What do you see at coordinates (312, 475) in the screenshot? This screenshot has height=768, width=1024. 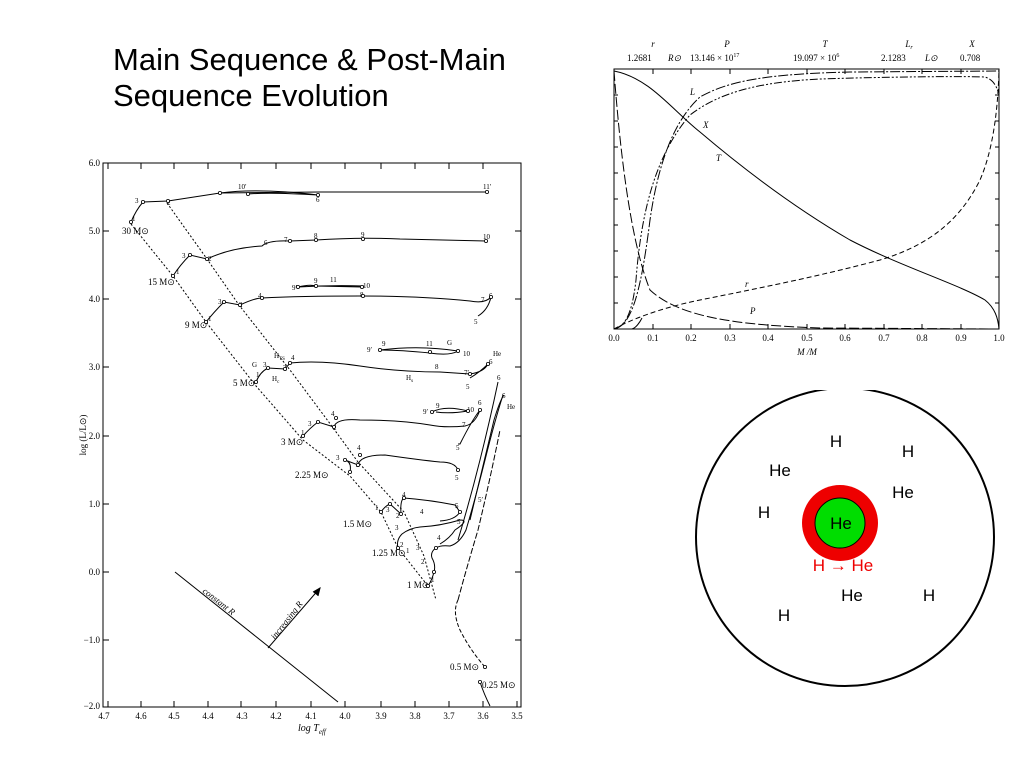 I see `mass-label: 2.25 M⊙` at bounding box center [312, 475].